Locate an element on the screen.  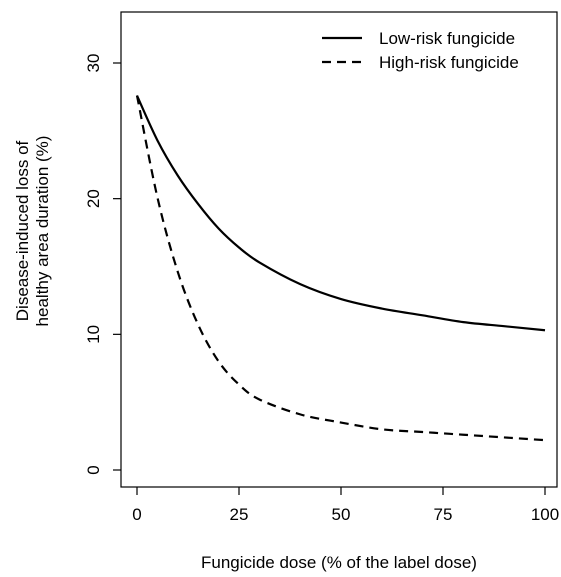
x-axis: 0 25 50 75 100 is located at coordinates (345, 505).